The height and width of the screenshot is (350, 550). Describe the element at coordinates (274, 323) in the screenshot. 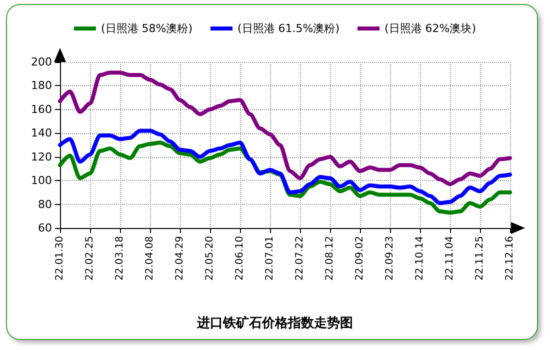

I see `text: 进口铁矿石价格指数走势图` at that location.